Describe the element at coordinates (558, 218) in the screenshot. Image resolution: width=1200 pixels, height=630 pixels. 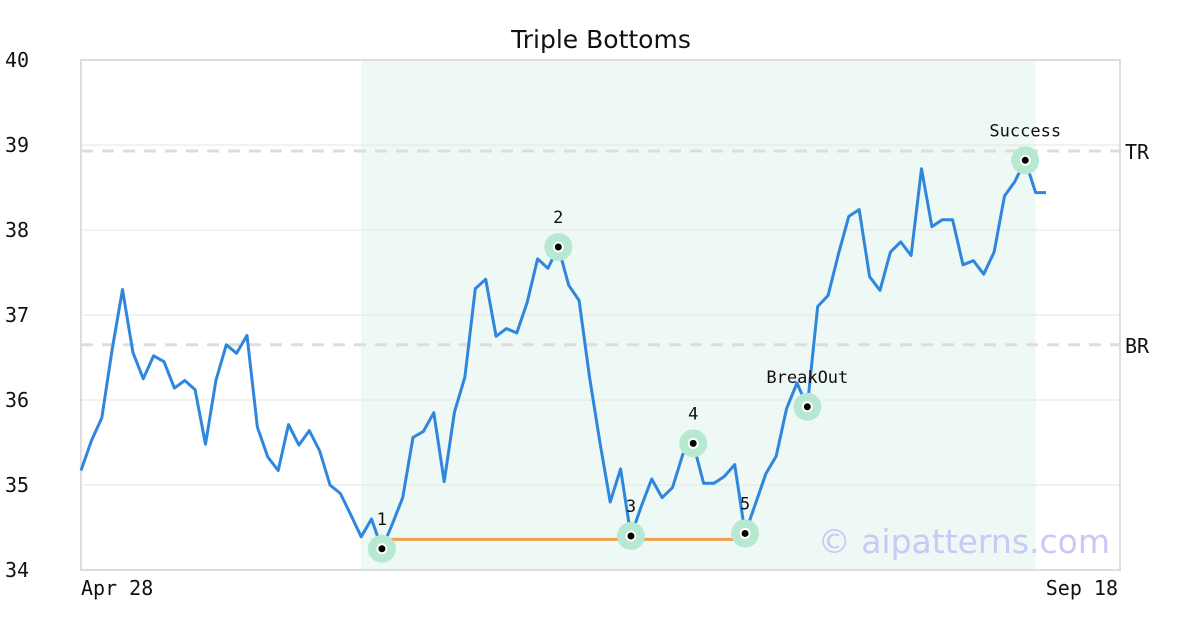
I see `annotation-label: 2` at that location.